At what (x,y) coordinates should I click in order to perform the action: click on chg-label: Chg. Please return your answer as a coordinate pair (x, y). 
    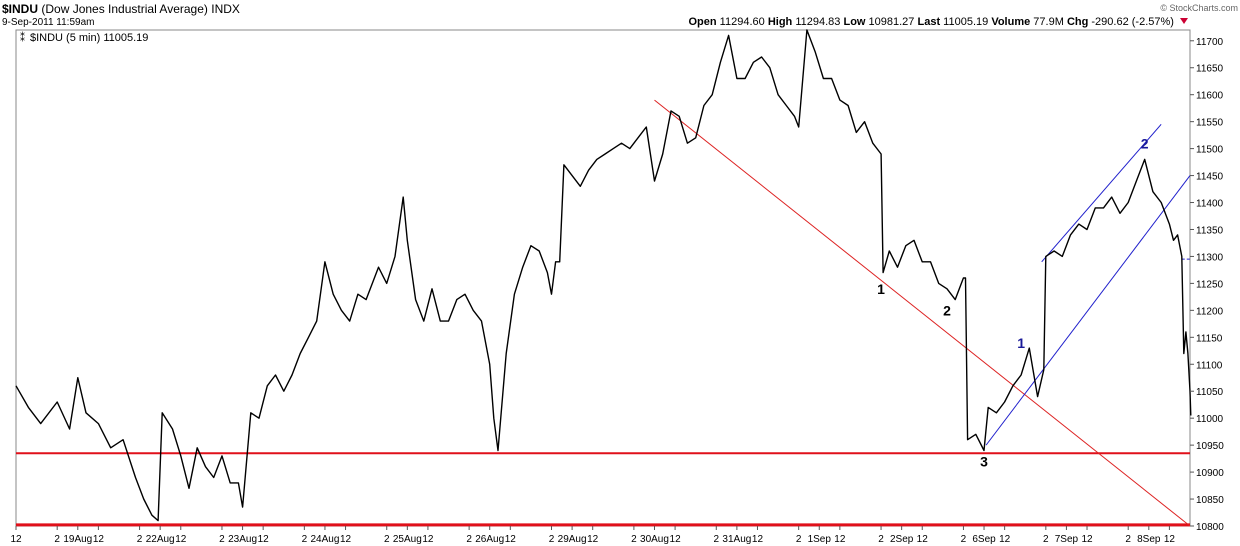
    Looking at the image, I should click on (1077, 22).